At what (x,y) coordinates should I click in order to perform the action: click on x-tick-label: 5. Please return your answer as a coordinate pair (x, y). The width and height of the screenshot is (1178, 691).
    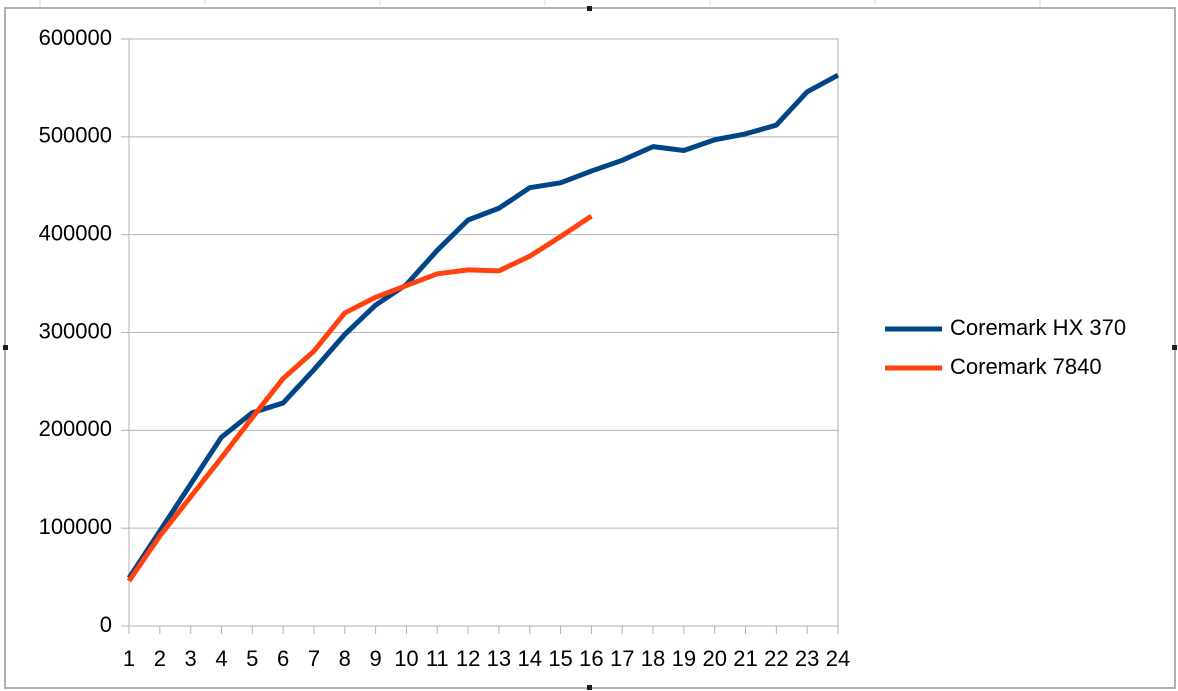
    Looking at the image, I should click on (252, 658).